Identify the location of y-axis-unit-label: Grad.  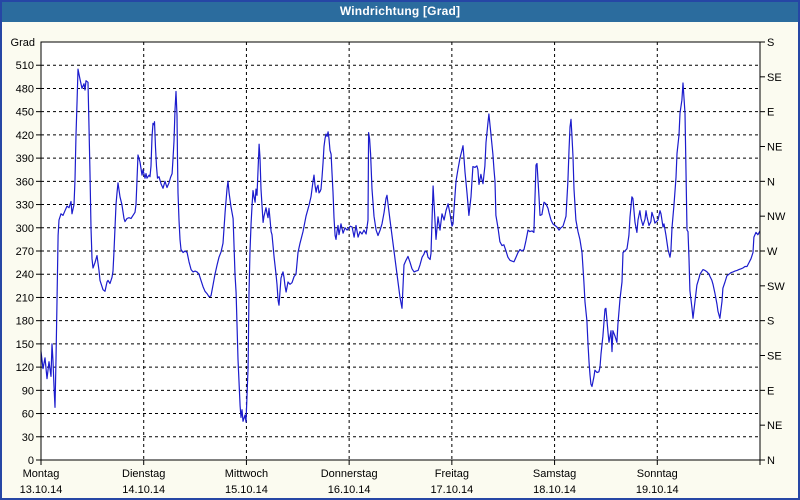
(23, 43).